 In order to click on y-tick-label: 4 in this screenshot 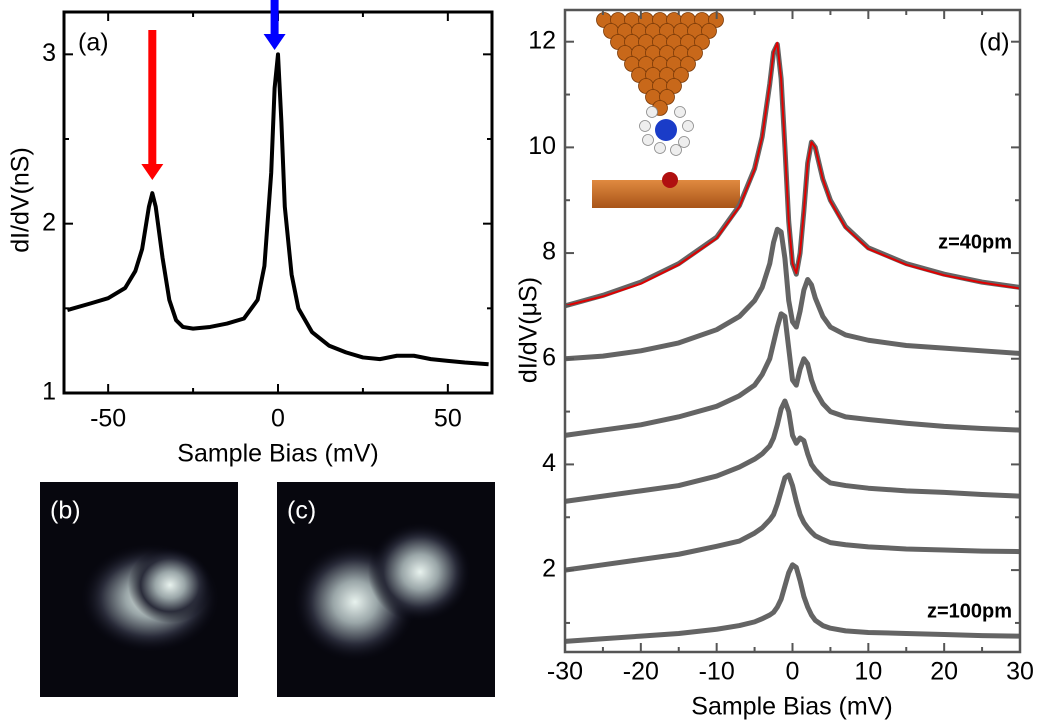, I will do `click(549, 463)`.